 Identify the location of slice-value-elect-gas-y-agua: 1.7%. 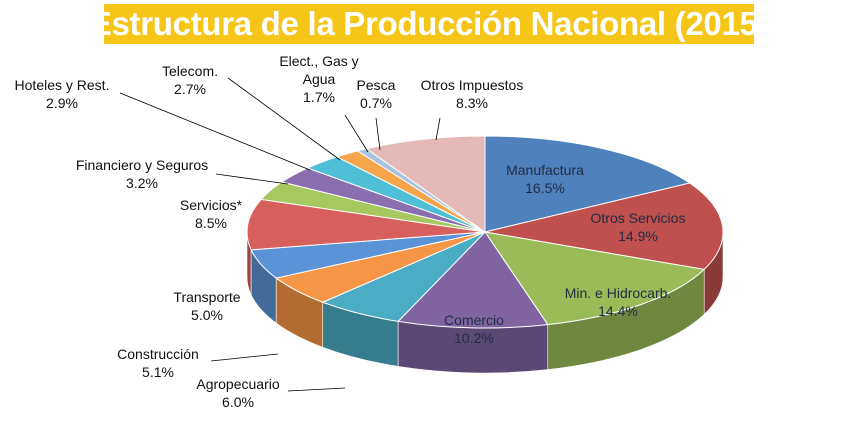
(319, 97).